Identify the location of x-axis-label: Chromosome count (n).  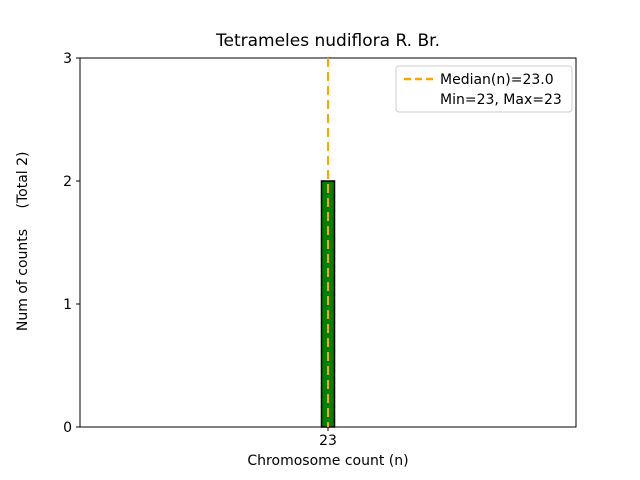
(327, 461).